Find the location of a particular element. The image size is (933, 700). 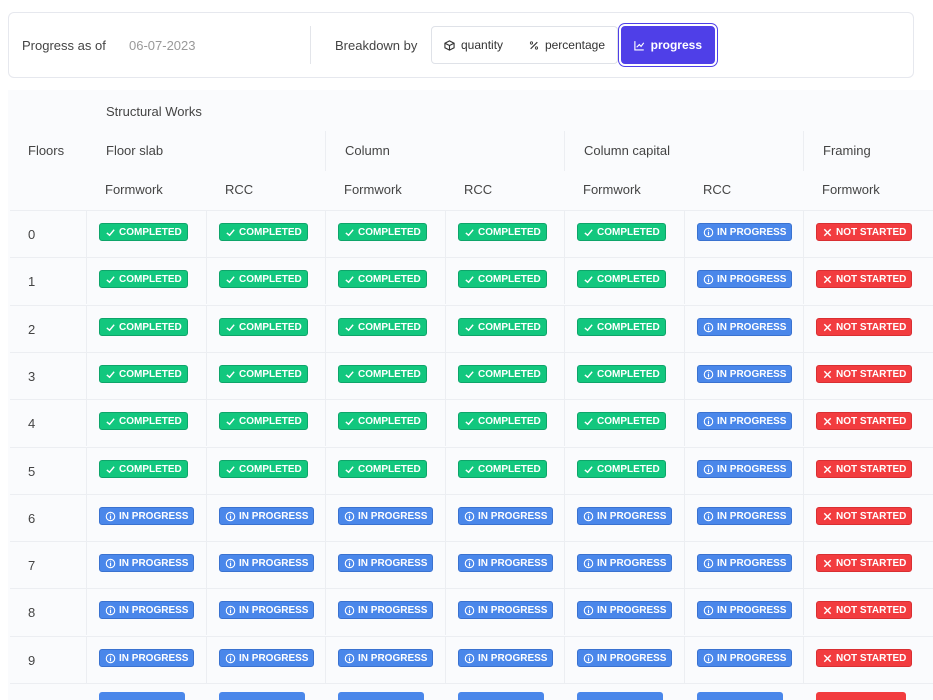

floor-label: 9 is located at coordinates (32, 660).